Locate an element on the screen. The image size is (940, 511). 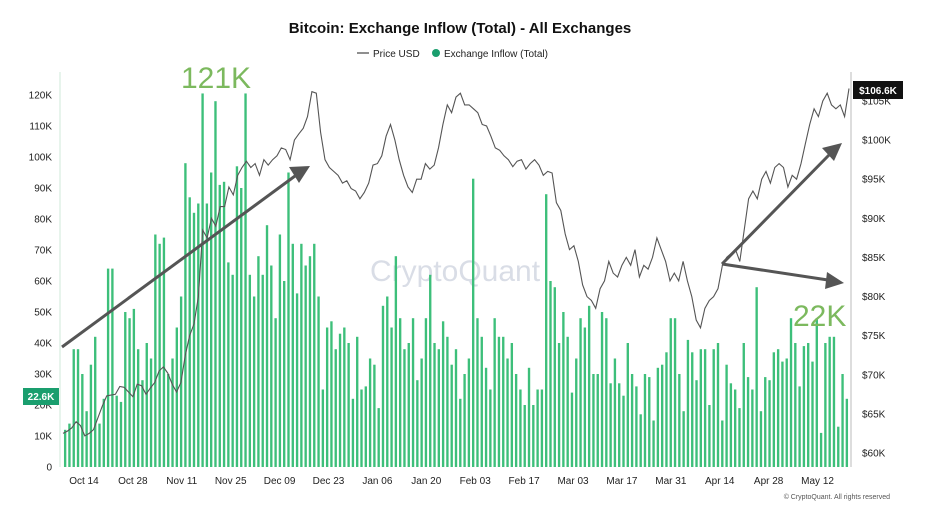
y-right-tick-label: $60K is located at coordinates (874, 454).